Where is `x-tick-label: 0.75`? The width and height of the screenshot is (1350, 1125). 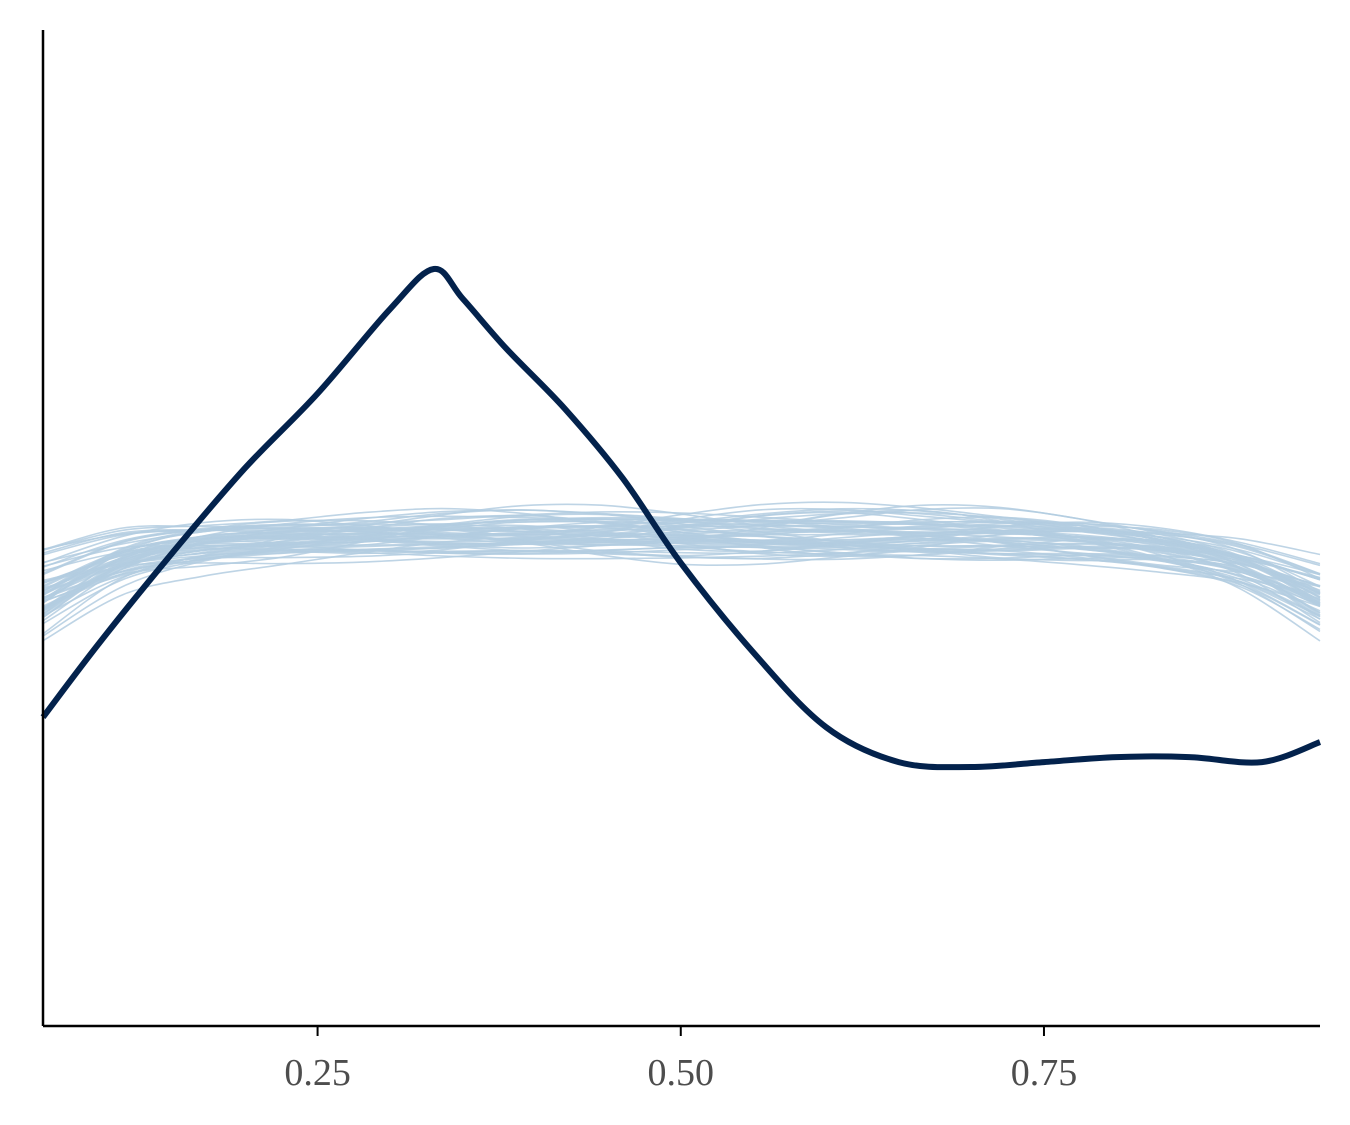
x-tick-label: 0.75 is located at coordinates (1044, 1073).